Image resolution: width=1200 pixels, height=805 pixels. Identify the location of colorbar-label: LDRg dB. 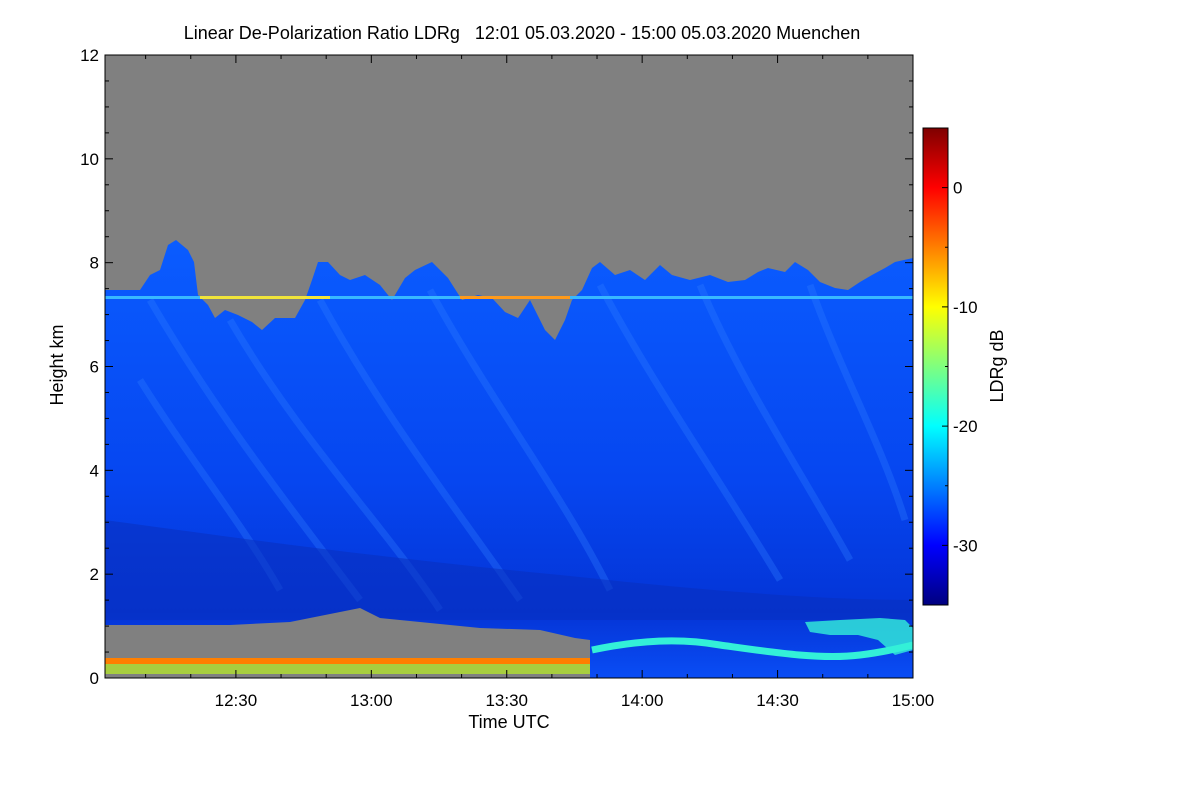
(997, 365).